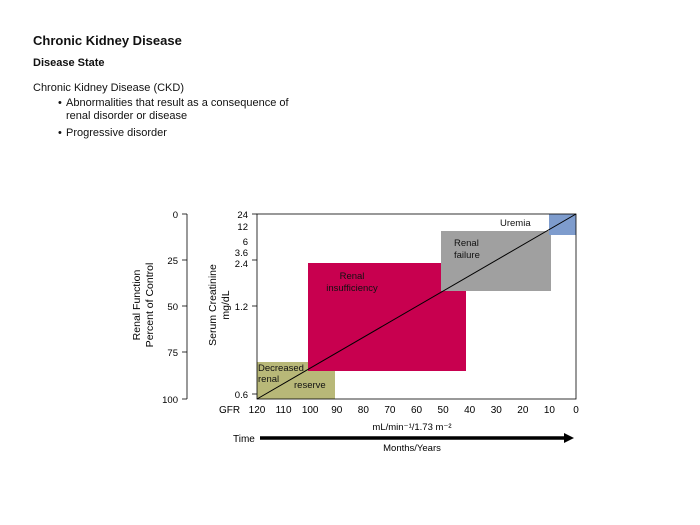  I want to click on gfr-tick-label: 0, so click(576, 410).